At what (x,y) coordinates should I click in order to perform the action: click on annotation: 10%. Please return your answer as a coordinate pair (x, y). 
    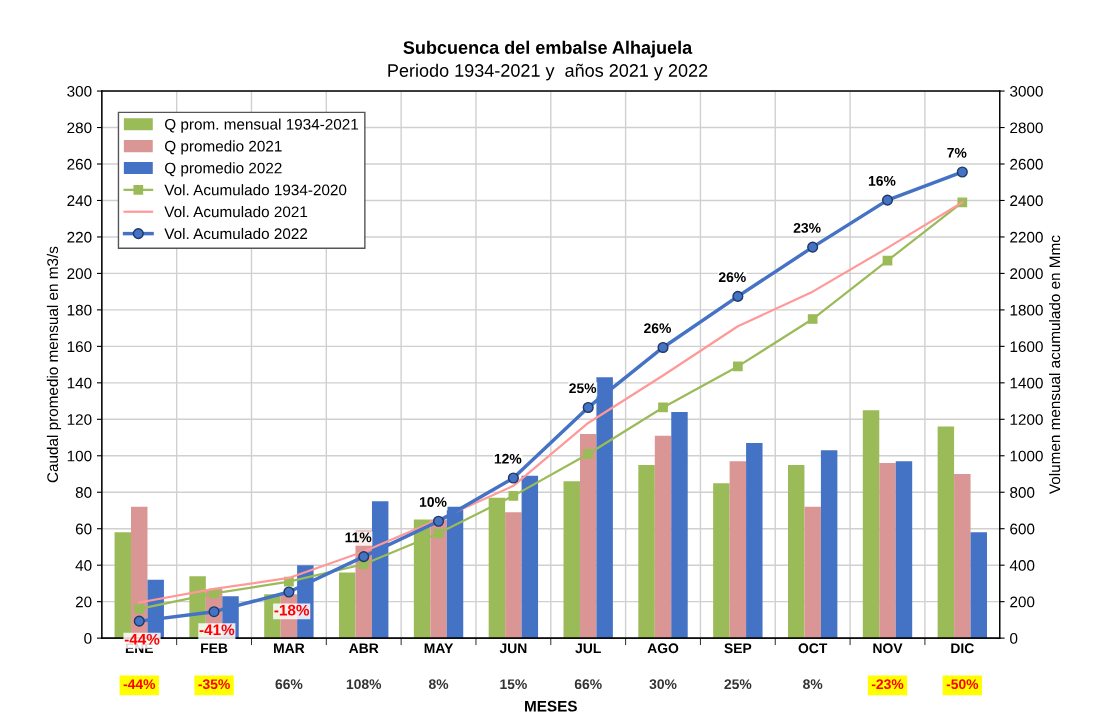
    Looking at the image, I should click on (433, 502).